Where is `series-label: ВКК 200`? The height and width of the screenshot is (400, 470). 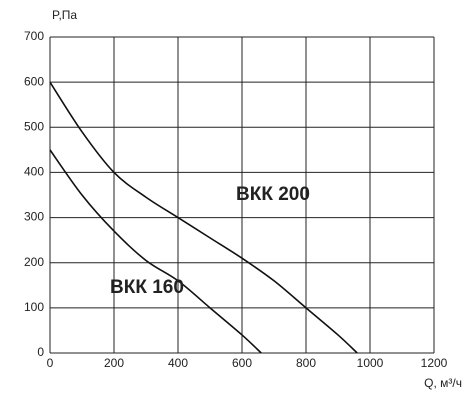
series-label: ВКК 200 is located at coordinates (273, 194).